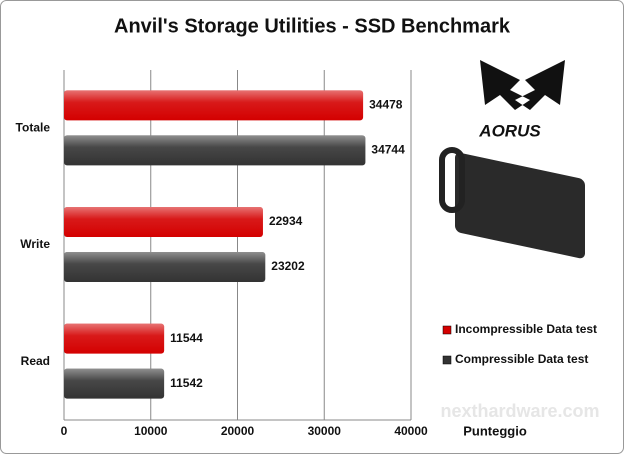  What do you see at coordinates (522, 85) in the screenshot?
I see `logo-eagle` at bounding box center [522, 85].